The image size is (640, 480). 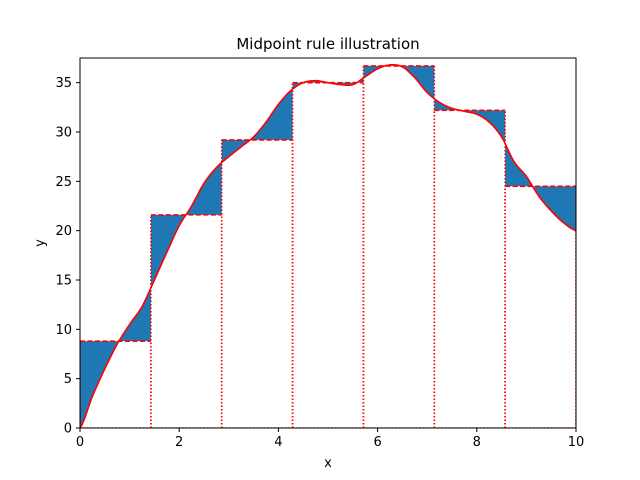 What do you see at coordinates (179, 442) in the screenshot?
I see `x-tick-label: 2` at bounding box center [179, 442].